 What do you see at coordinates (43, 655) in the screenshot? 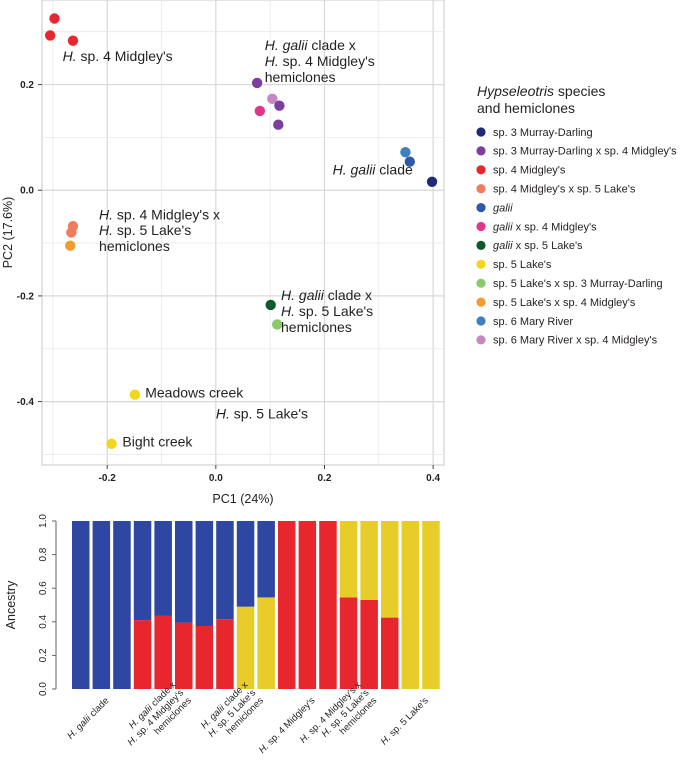
I see `bar-ytick-label: 0.2` at bounding box center [43, 655].